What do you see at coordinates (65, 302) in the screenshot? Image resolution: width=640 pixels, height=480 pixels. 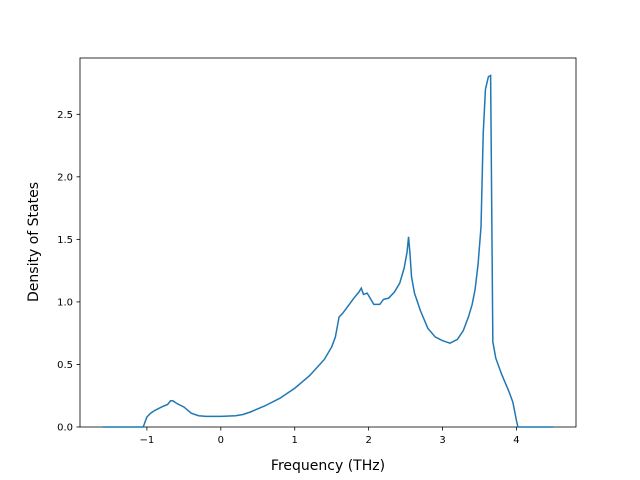 I see `y-tick-label: 1.0` at bounding box center [65, 302].